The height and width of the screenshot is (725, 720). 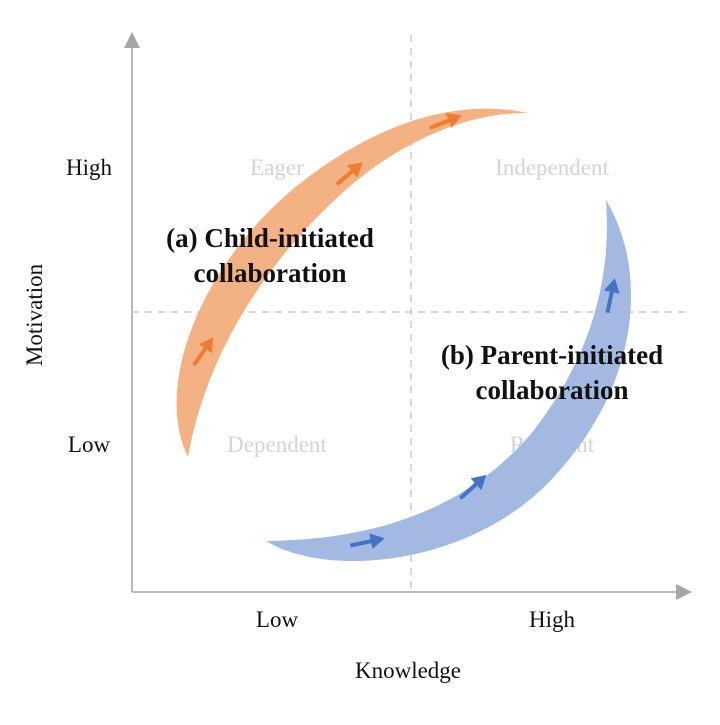 I want to click on child-flow-label-line2: collaboration, so click(x=270, y=273).